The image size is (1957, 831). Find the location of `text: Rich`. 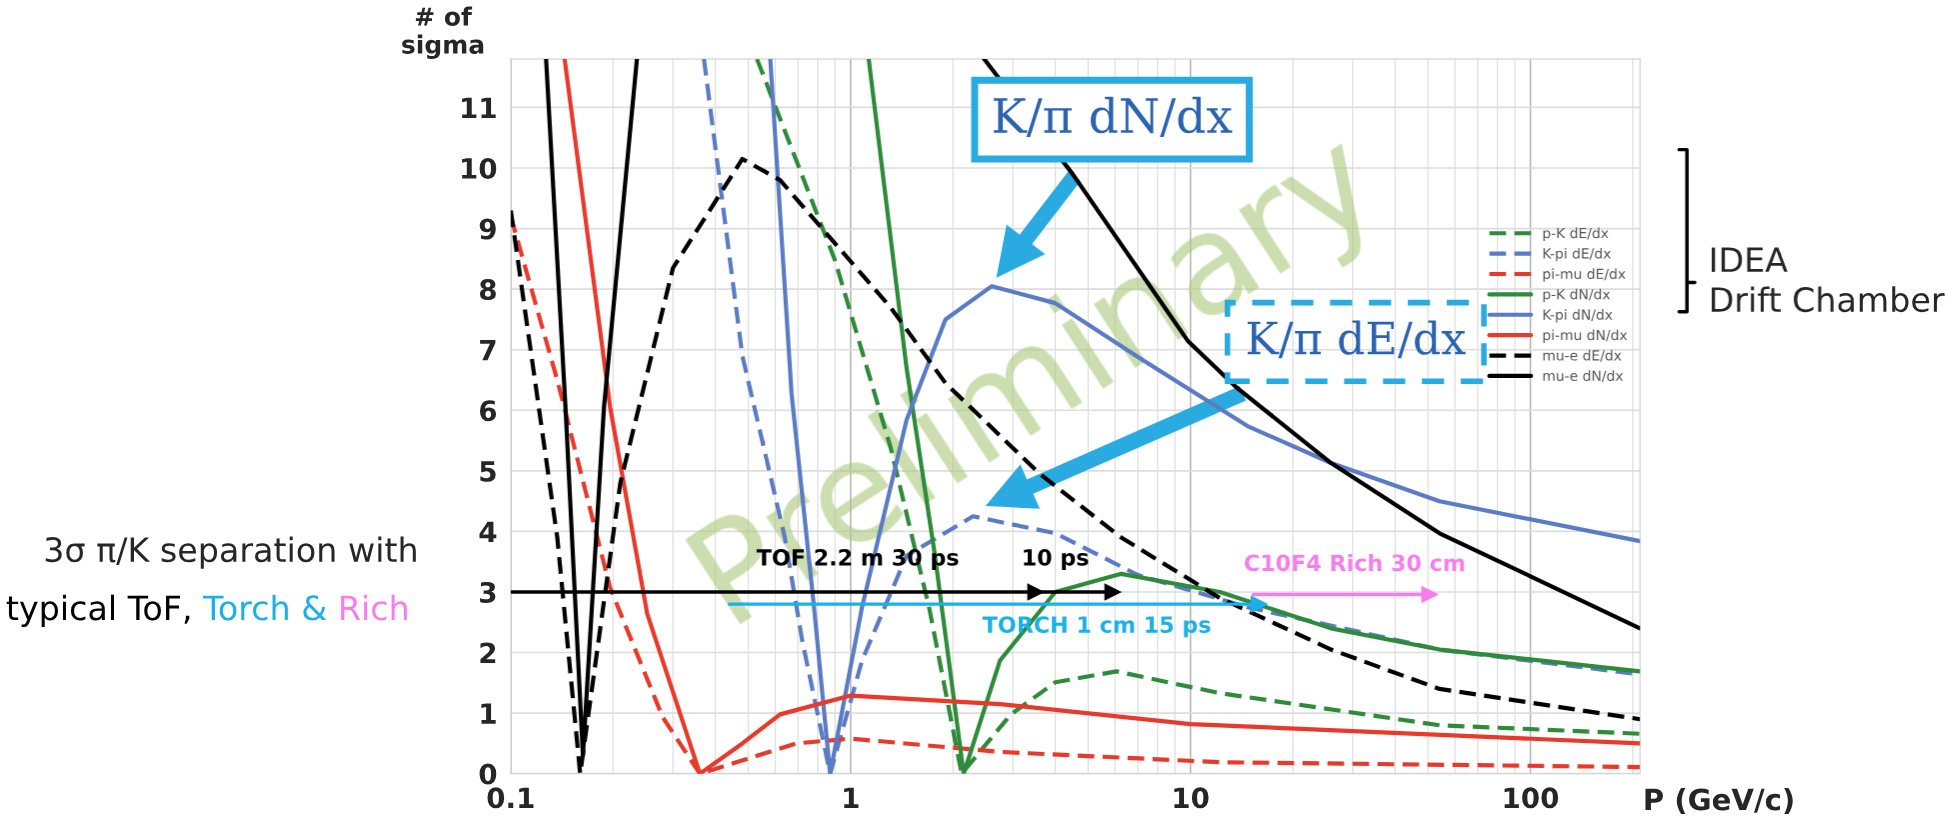

text: Rich is located at coordinates (374, 607).